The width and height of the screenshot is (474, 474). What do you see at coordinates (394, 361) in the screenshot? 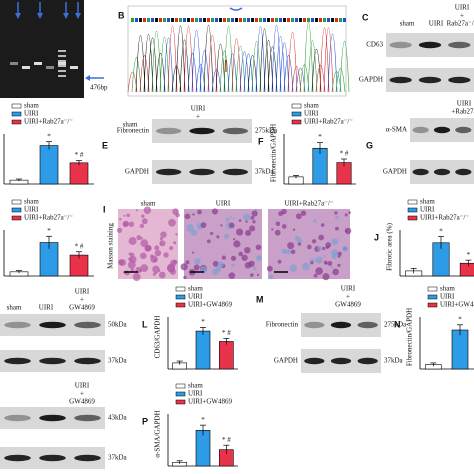
I see `kda-label: 37kDa` at bounding box center [394, 361].